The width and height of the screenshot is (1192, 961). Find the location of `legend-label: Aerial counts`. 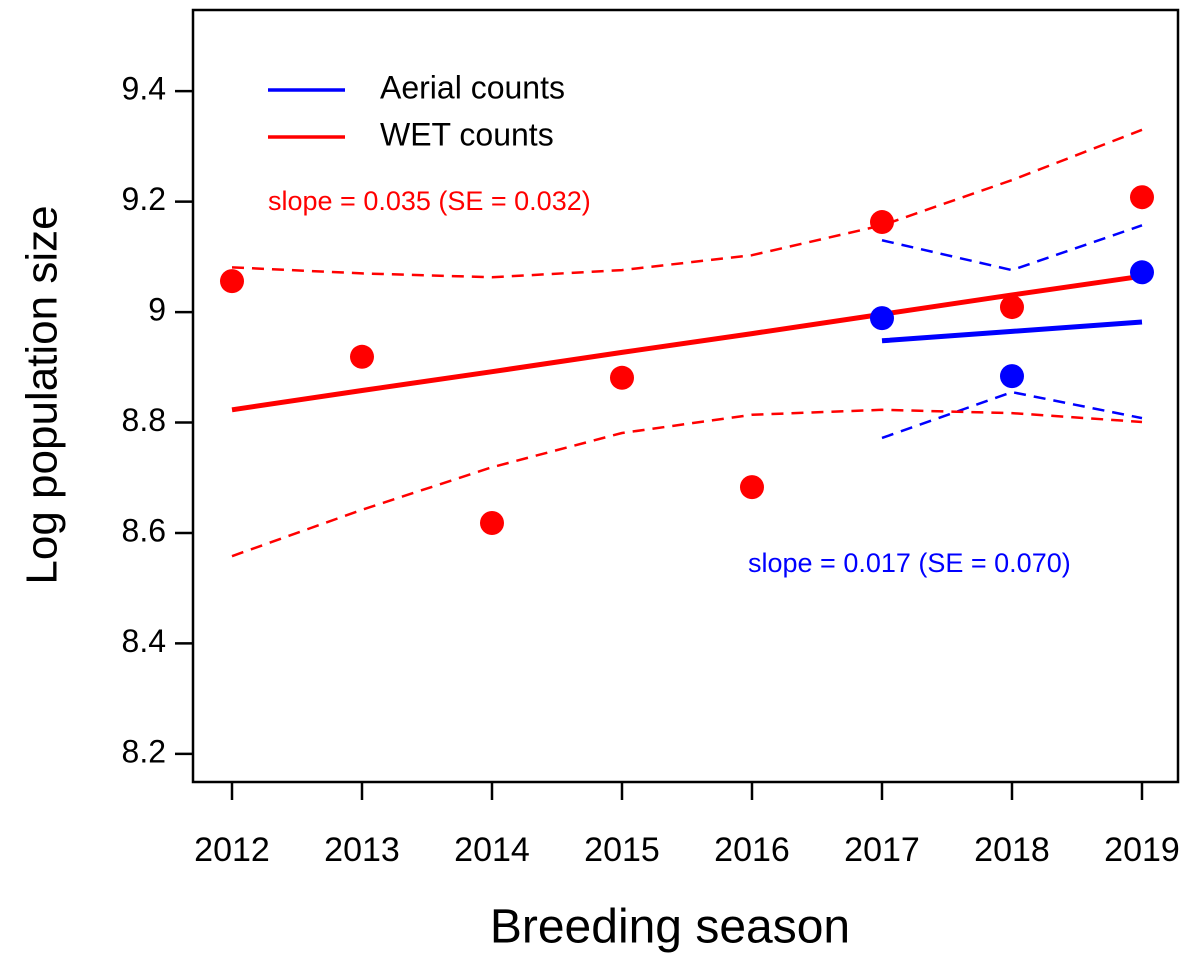

legend-label: Aerial counts is located at coordinates (472, 87).